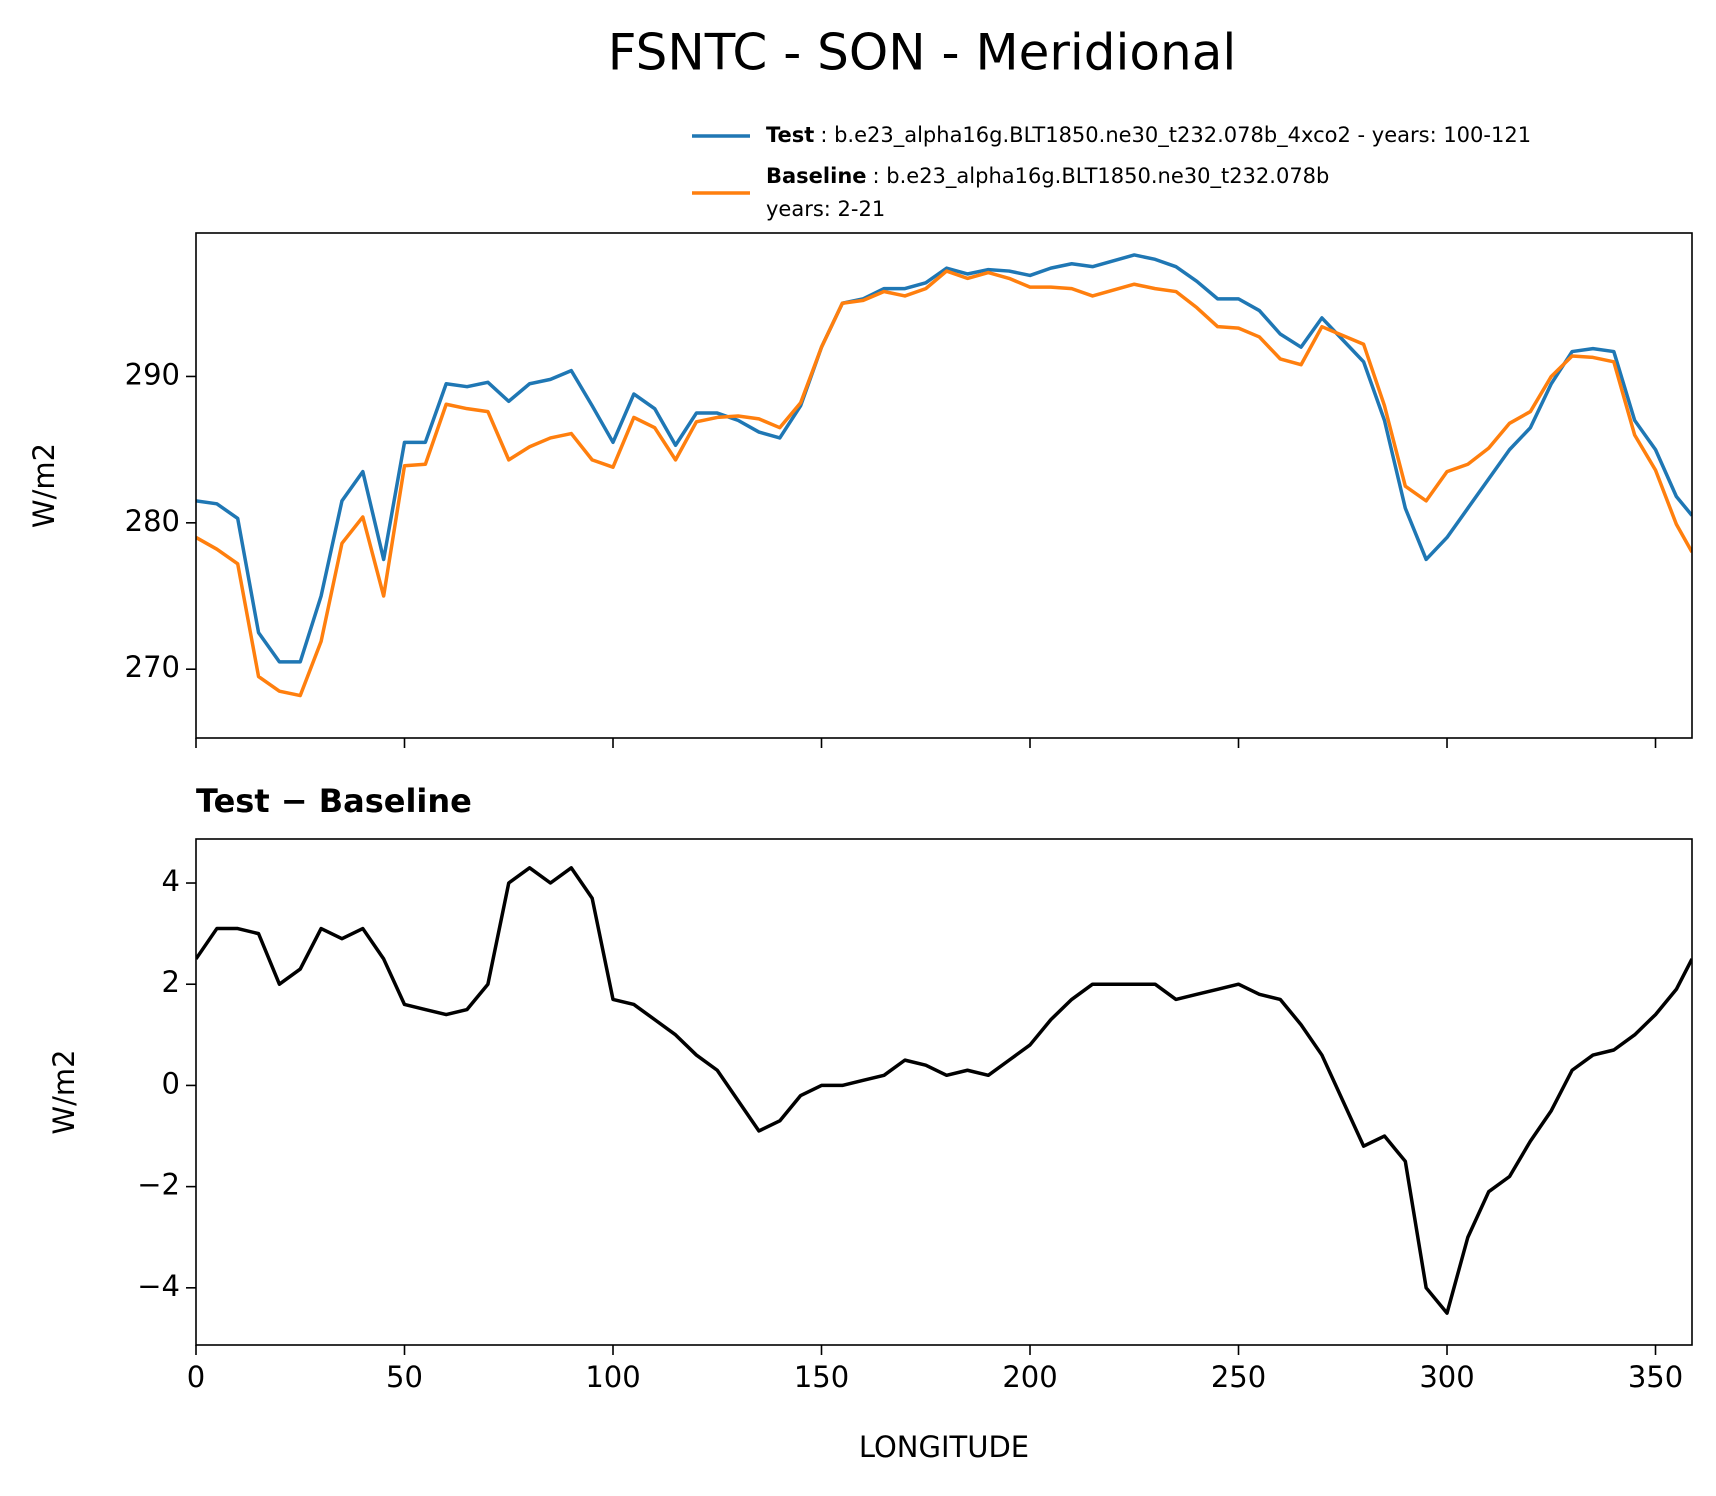  Describe the element at coordinates (158, 1286) in the screenshot. I see `y-tick-label: −4` at that location.